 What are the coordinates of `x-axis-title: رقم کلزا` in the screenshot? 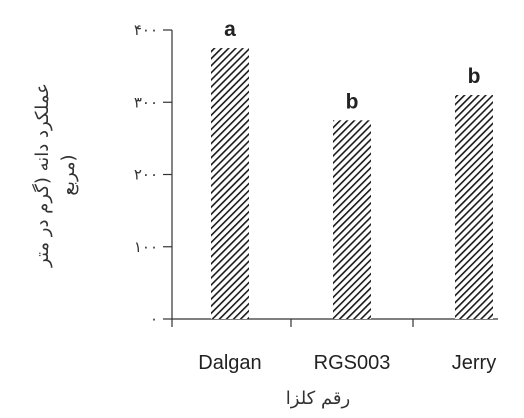 It's located at (318, 398).